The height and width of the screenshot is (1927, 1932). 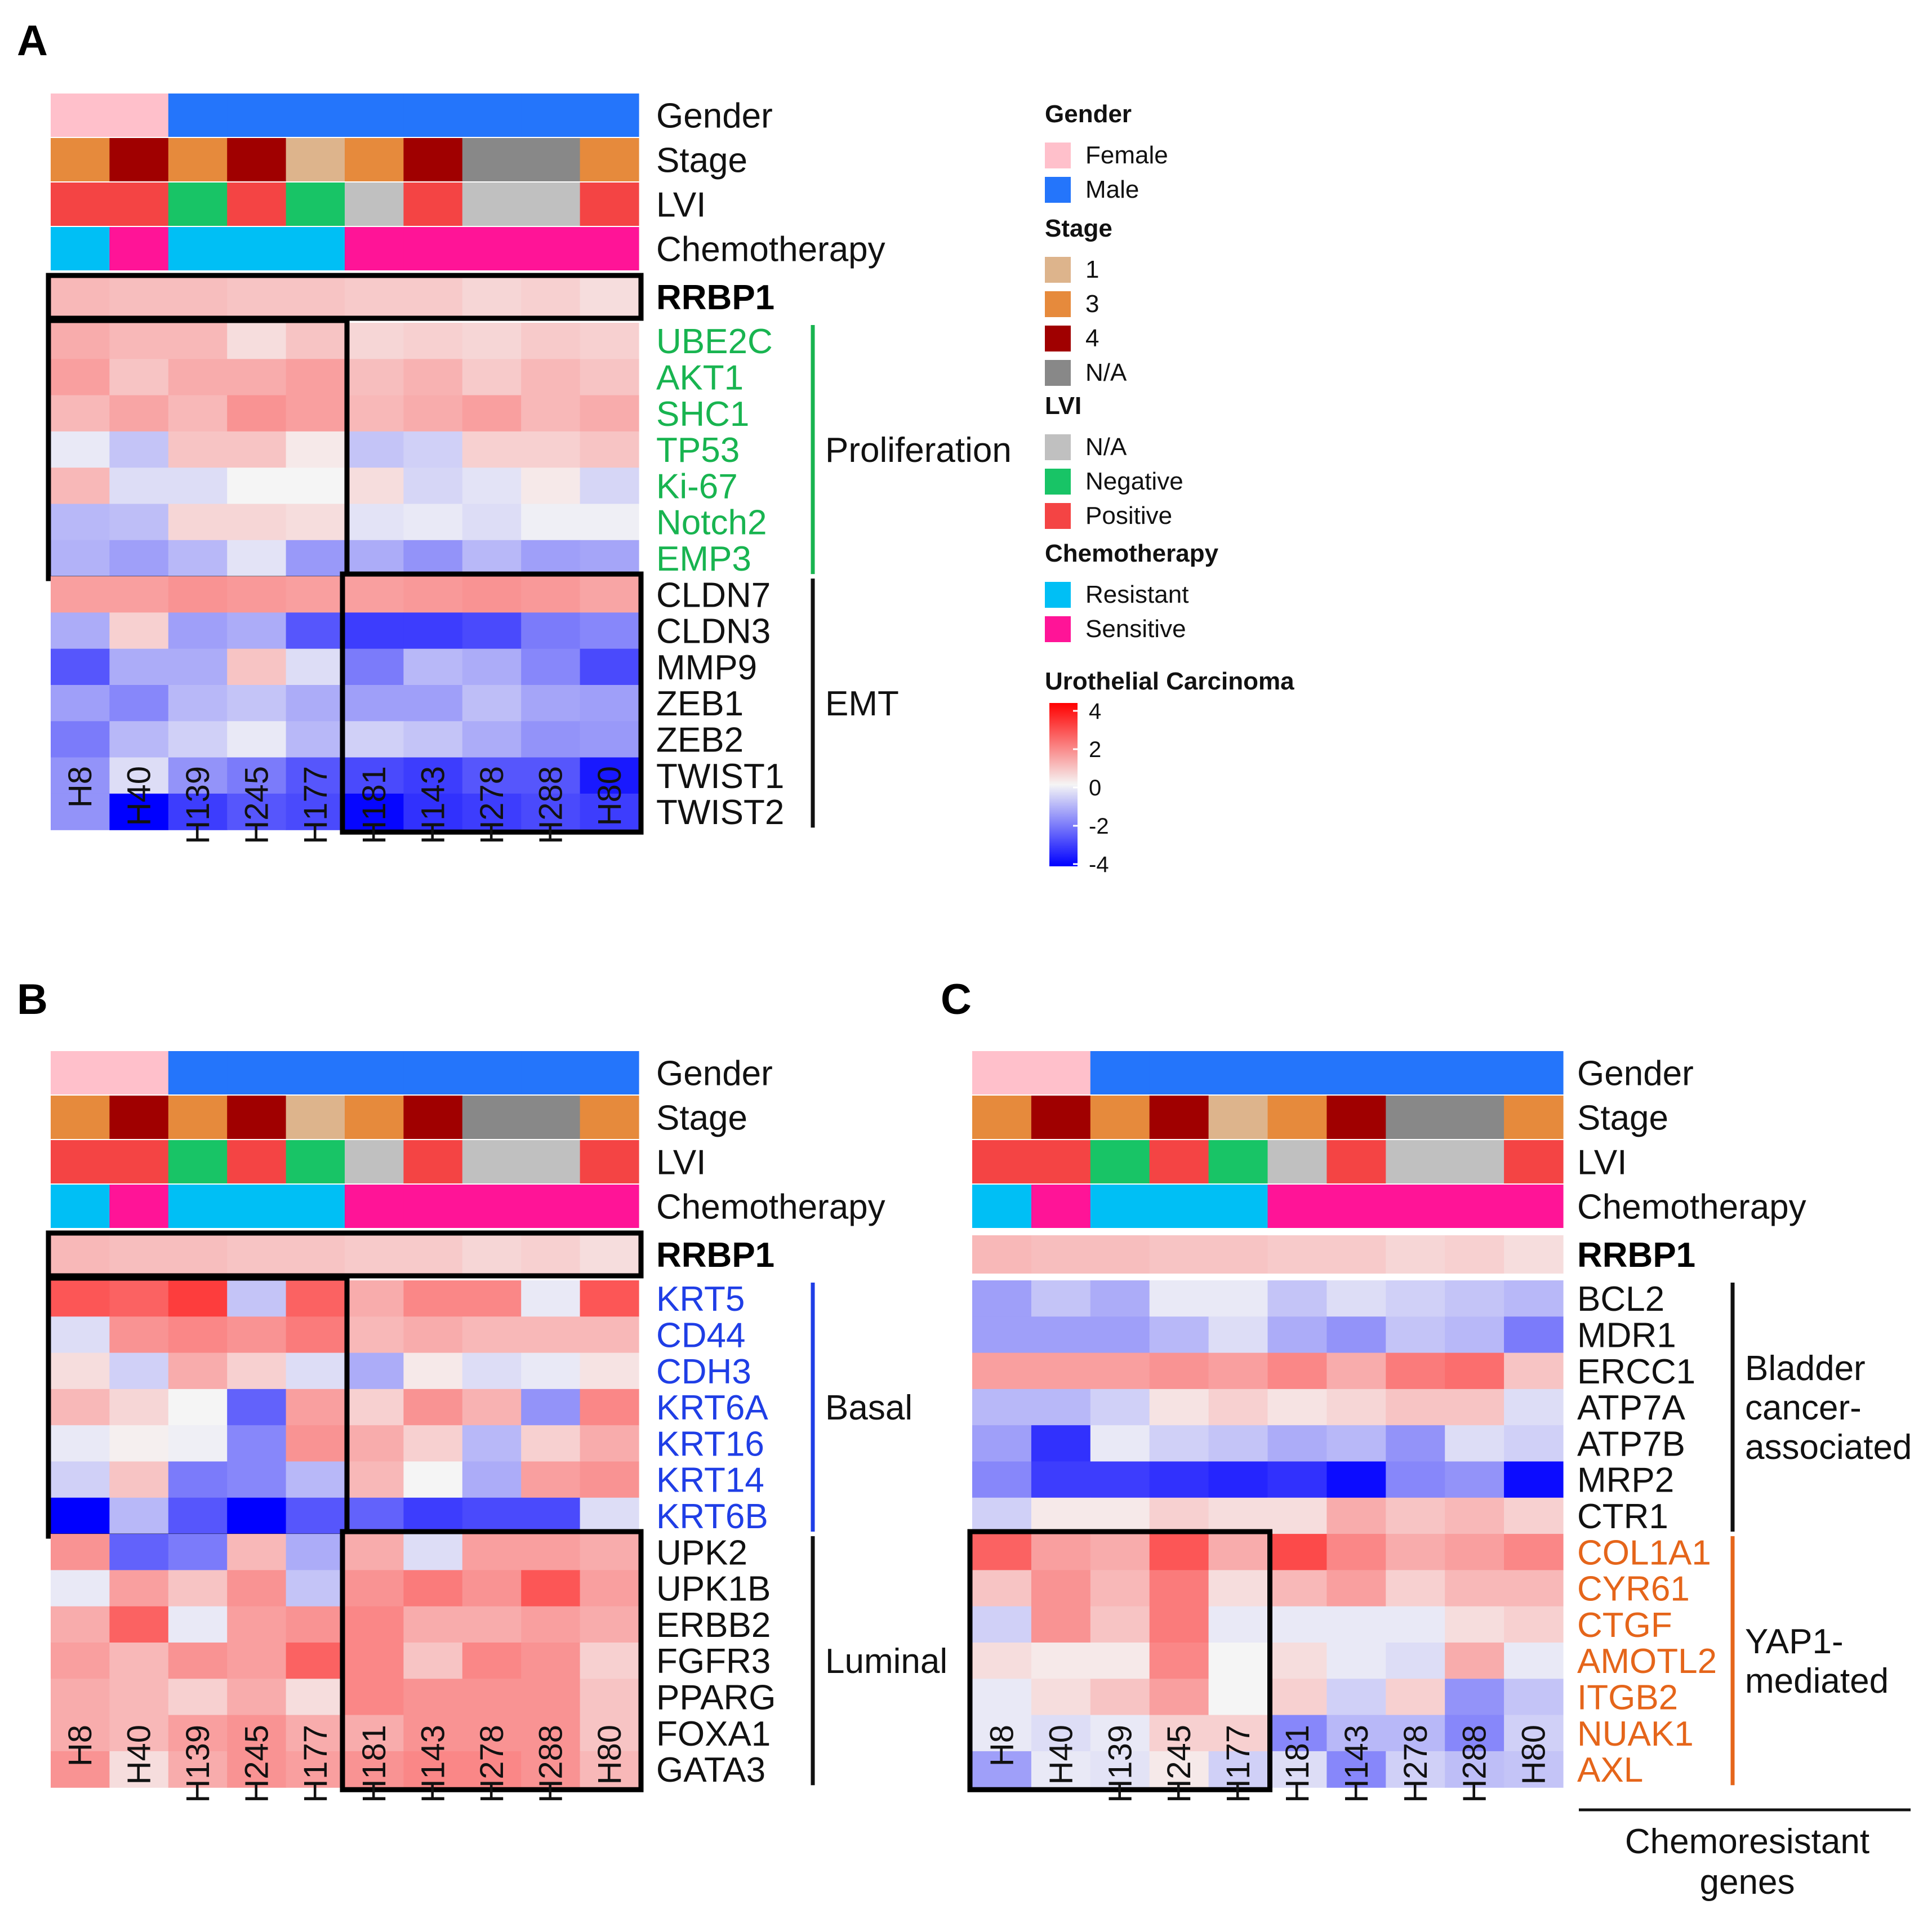 I want to click on rrbp1-label: RRBP1, so click(x=1636, y=1255).